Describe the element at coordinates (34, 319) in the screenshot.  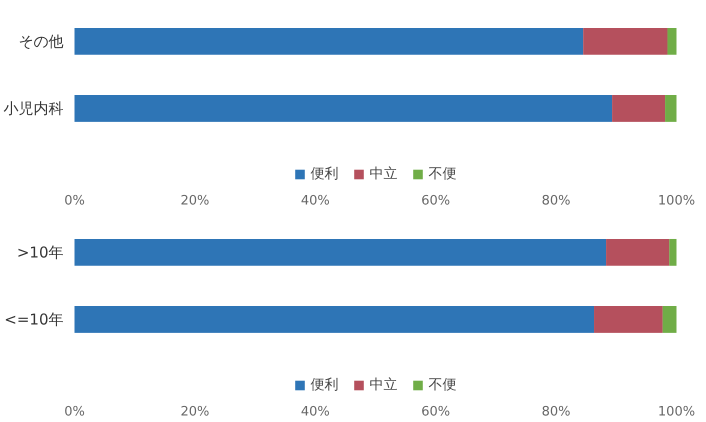
I see `y-tick-label: <=10年` at that location.